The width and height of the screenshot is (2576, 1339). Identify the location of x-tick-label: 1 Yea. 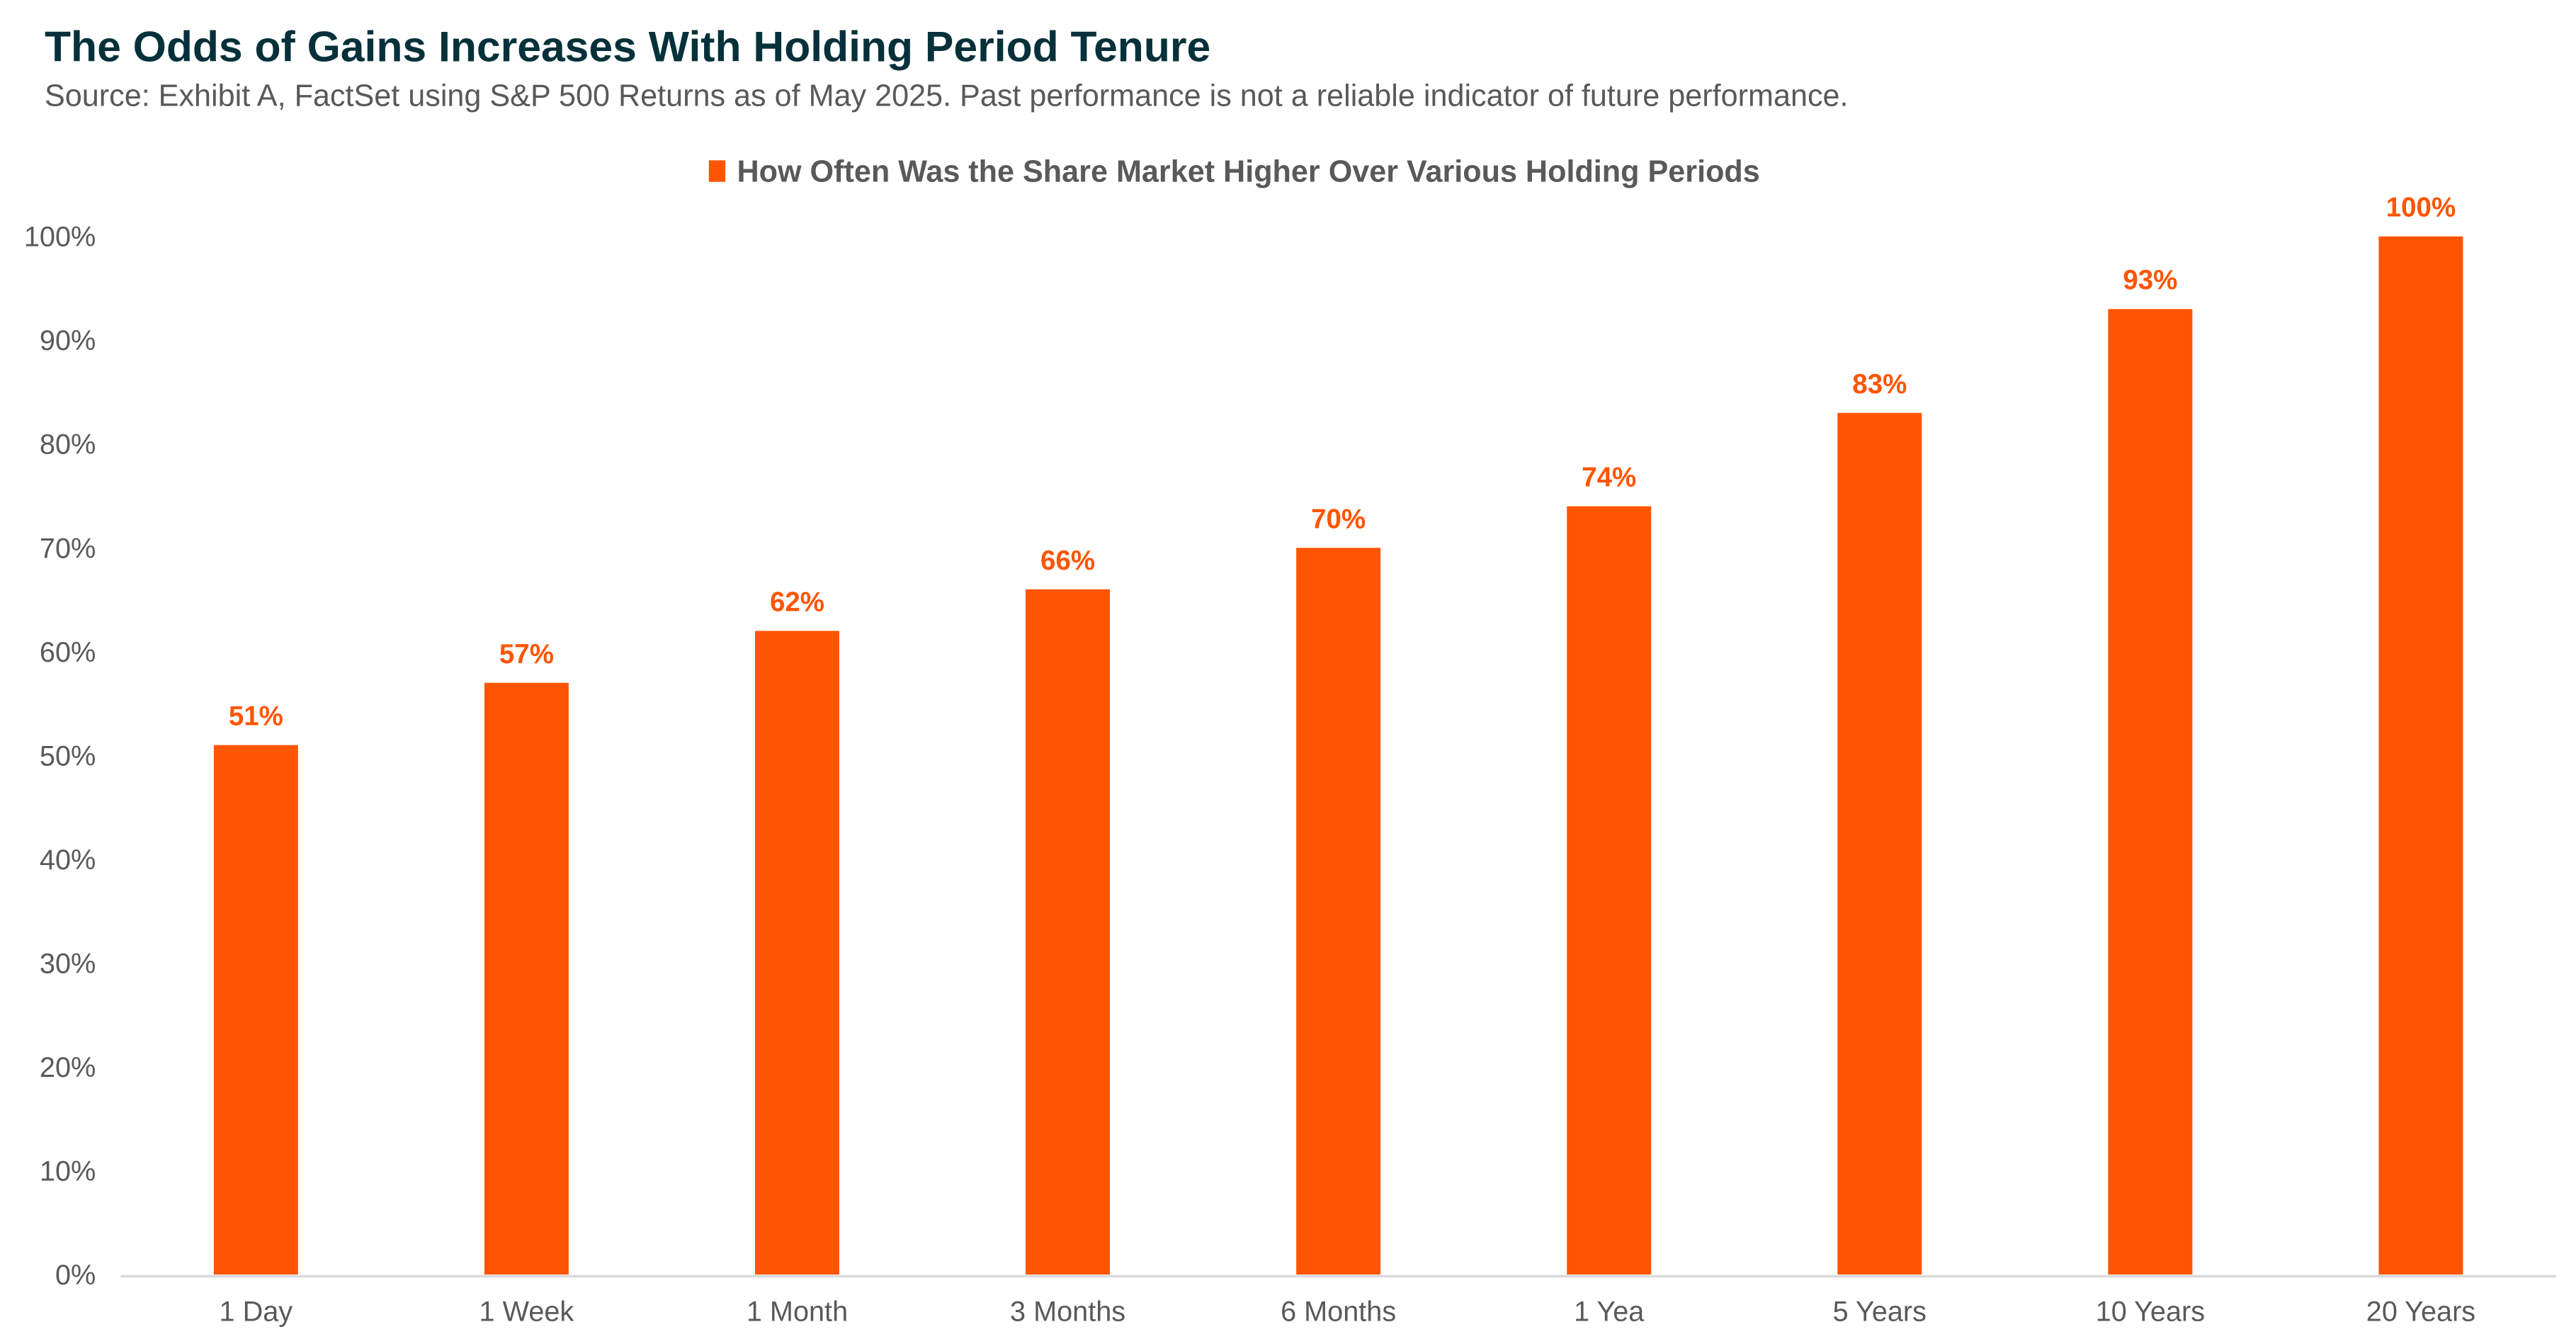
(1609, 1311).